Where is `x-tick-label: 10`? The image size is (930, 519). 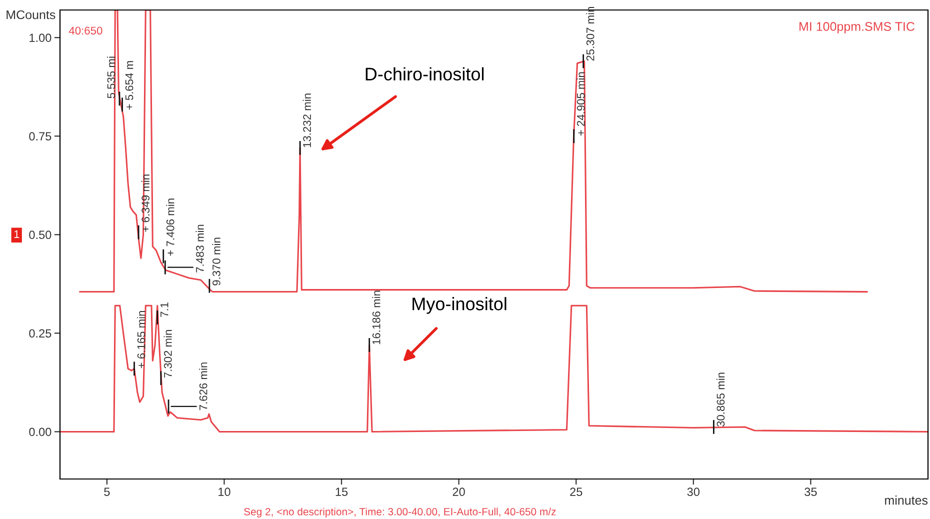
x-tick-label: 10 is located at coordinates (224, 492).